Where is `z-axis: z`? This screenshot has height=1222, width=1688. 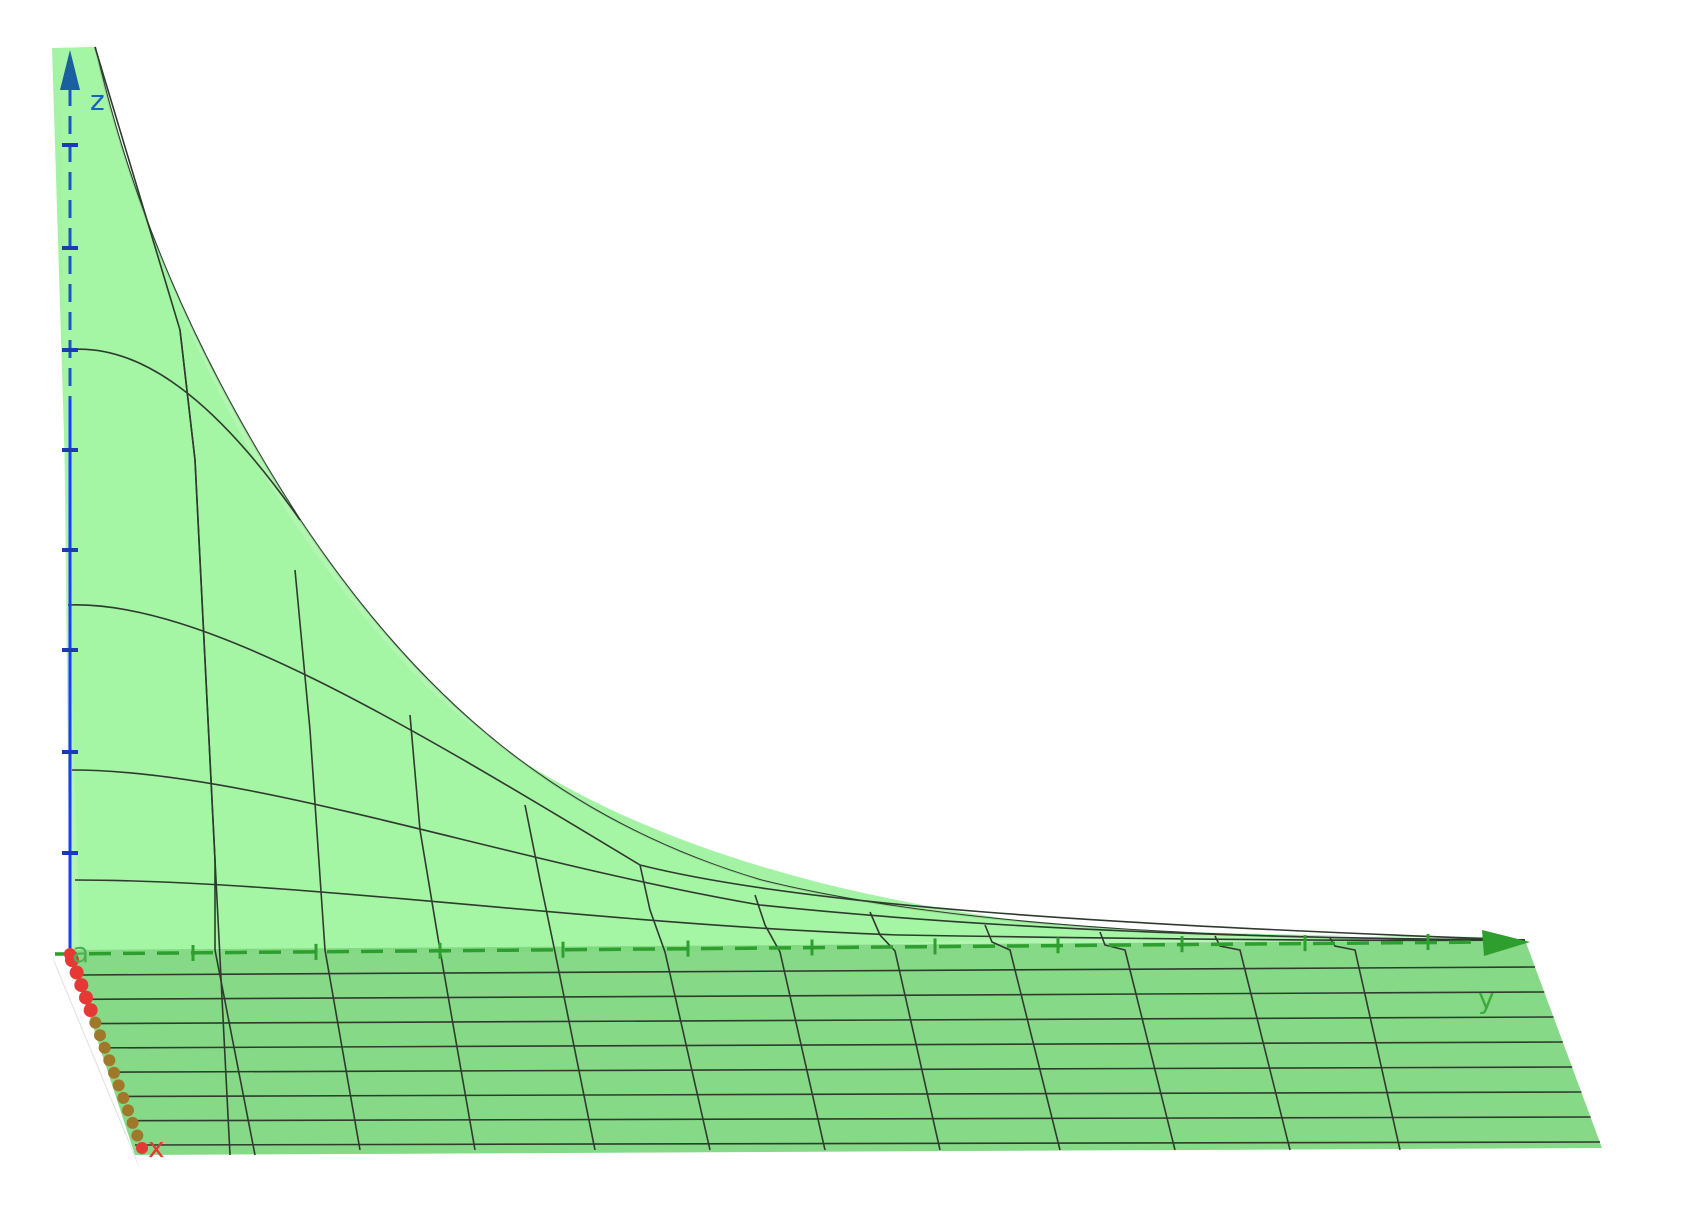
z-axis: z is located at coordinates (82, 502).